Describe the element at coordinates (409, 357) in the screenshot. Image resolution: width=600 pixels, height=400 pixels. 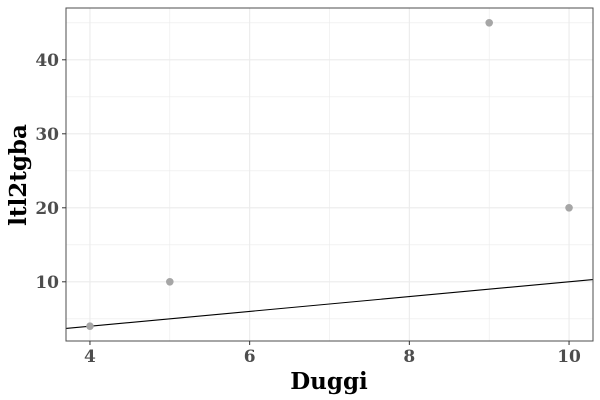
I see `x-tick-label: 8` at that location.